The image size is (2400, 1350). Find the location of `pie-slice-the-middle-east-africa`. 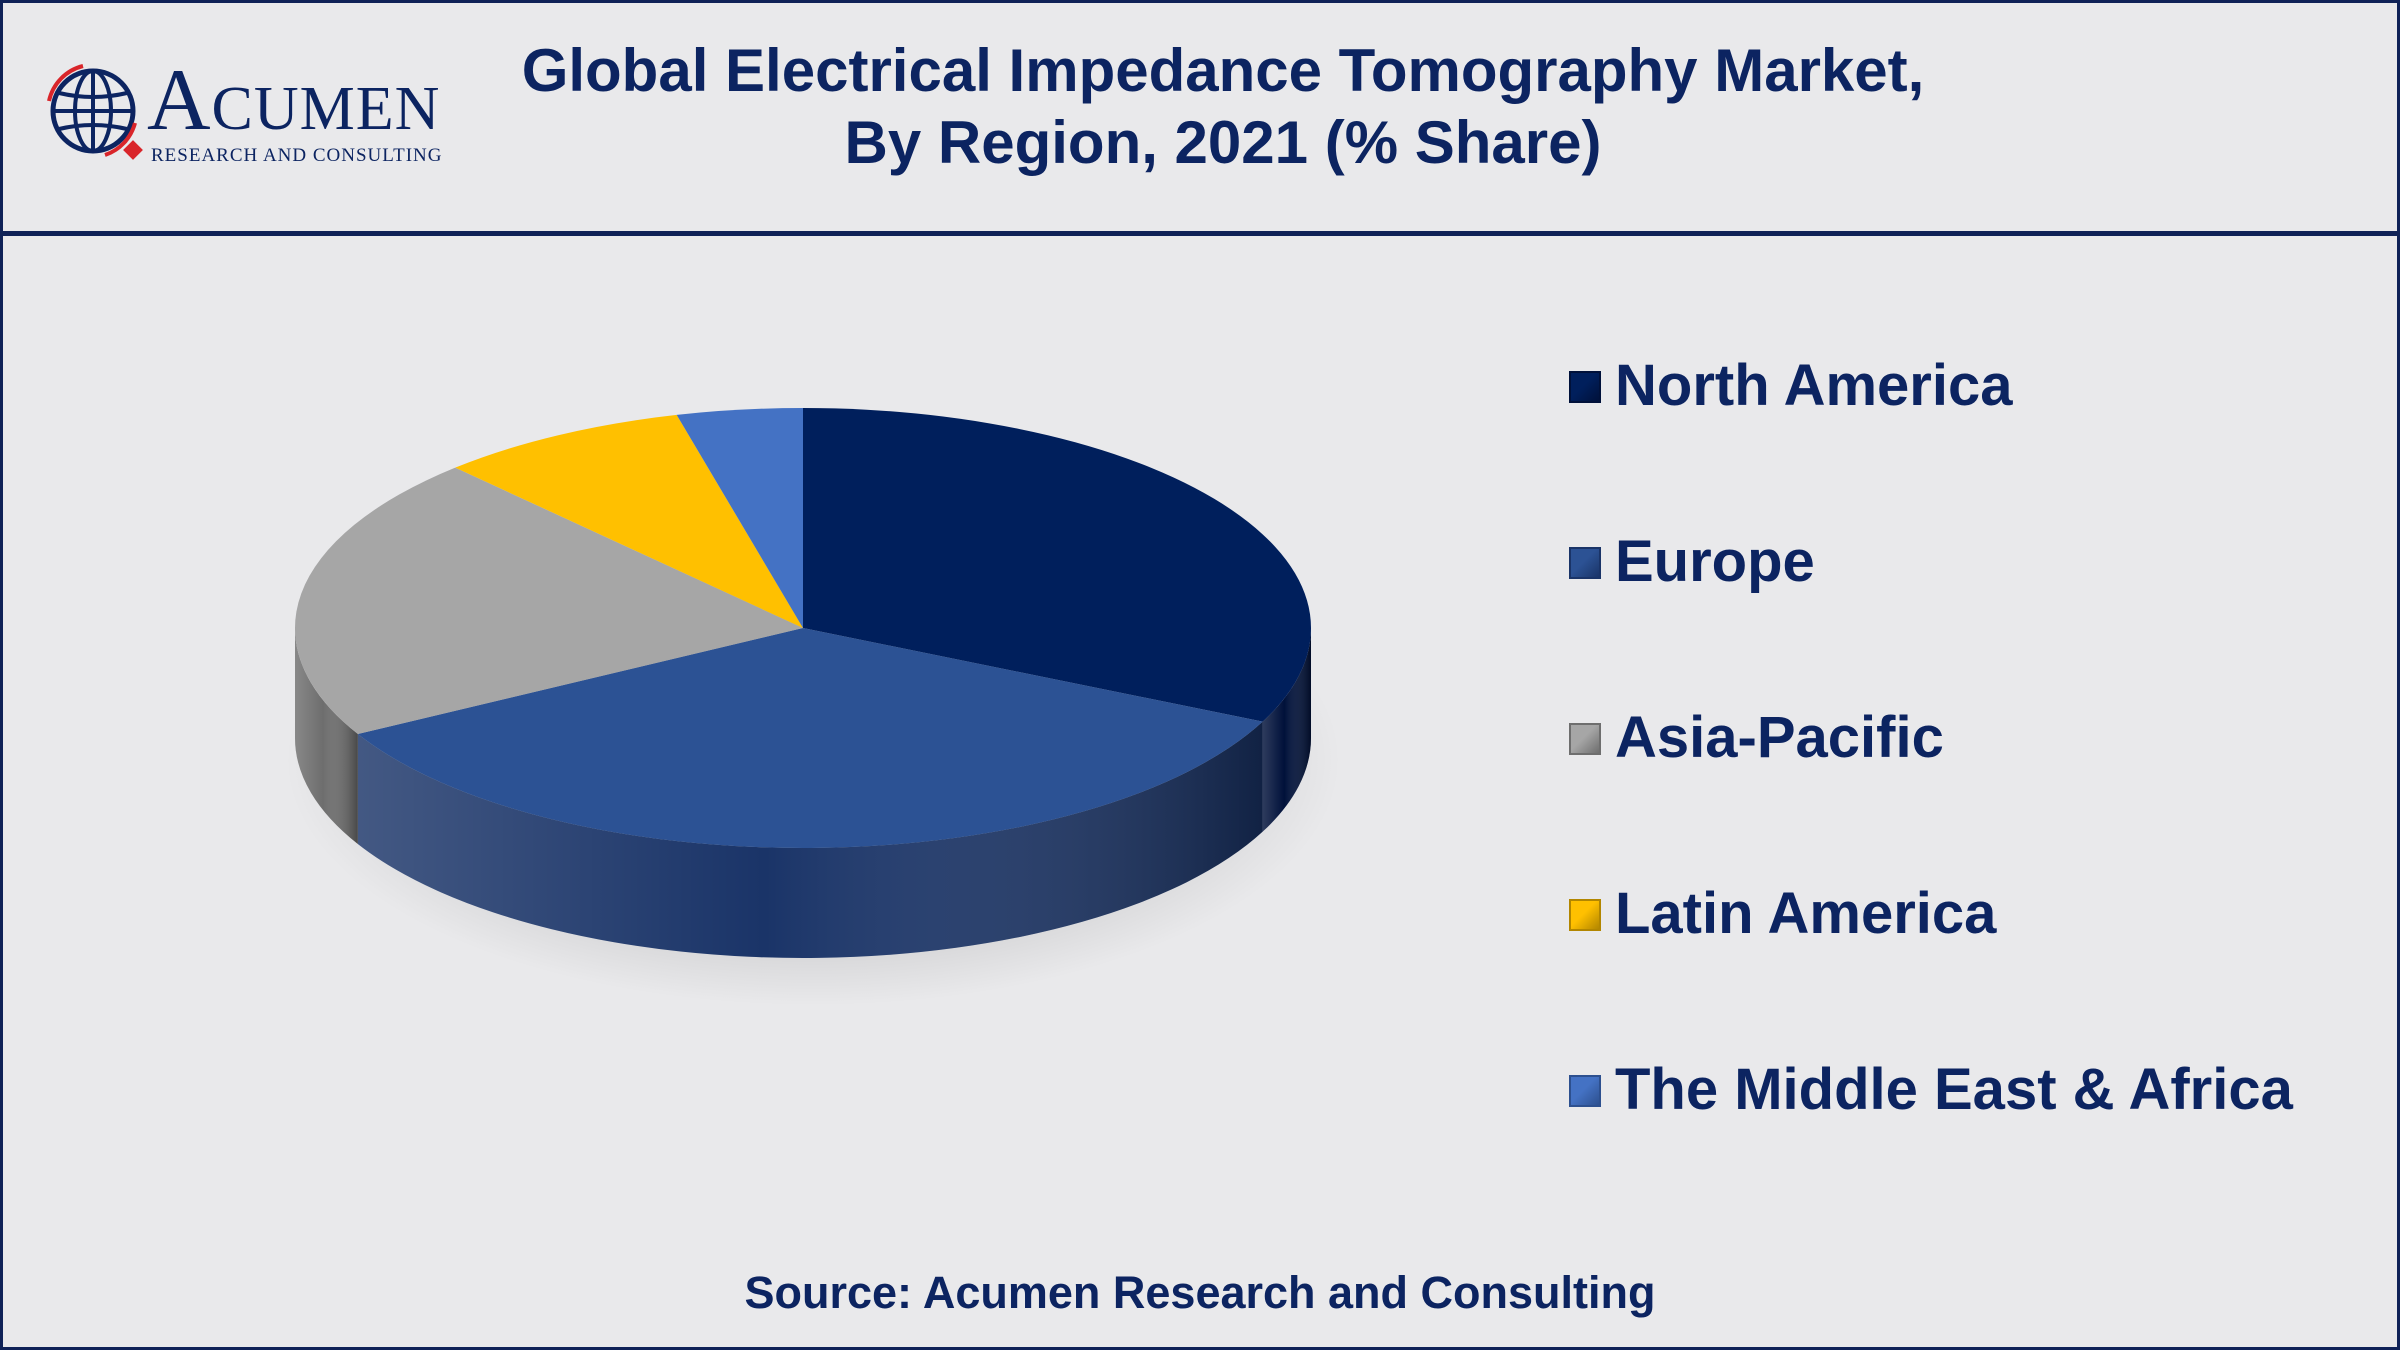

pie-slice-the-middle-east-africa is located at coordinates (739, 518).